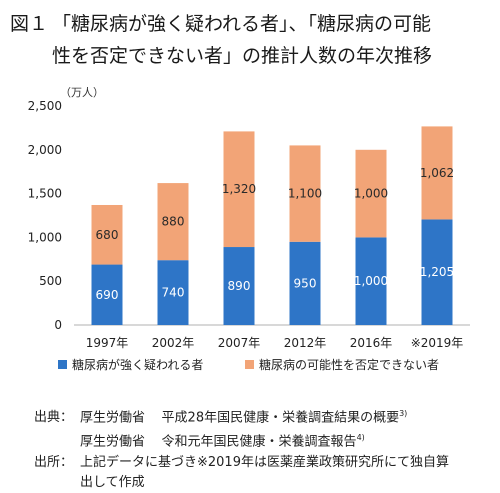 The height and width of the screenshot is (493, 500). I want to click on data-label-strongly-suspected: 1,000, so click(371, 281).